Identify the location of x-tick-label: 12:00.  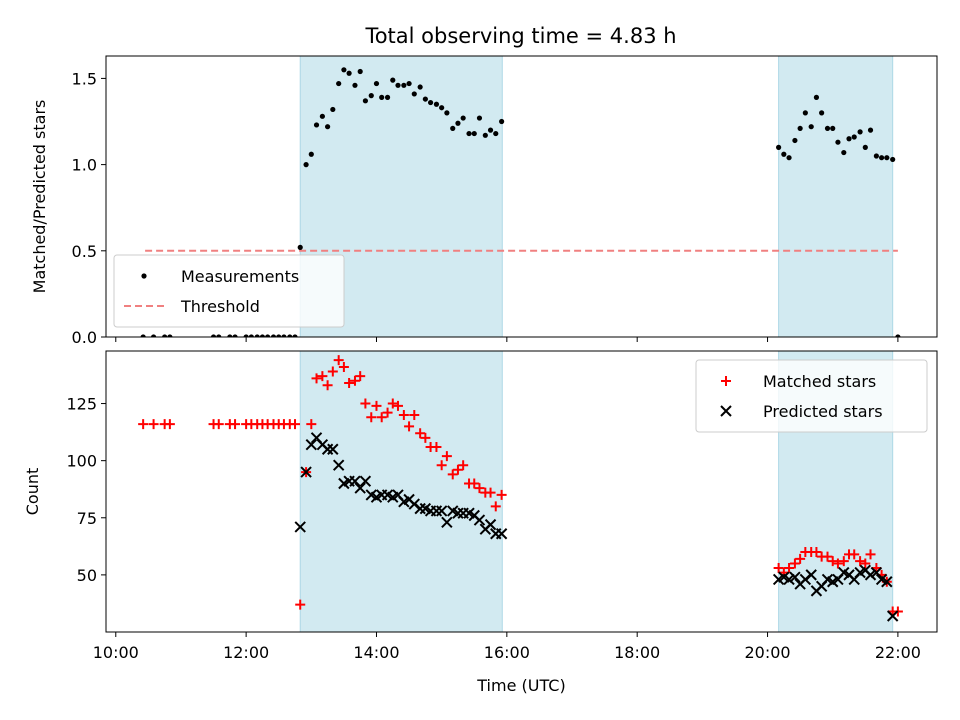
(246, 652).